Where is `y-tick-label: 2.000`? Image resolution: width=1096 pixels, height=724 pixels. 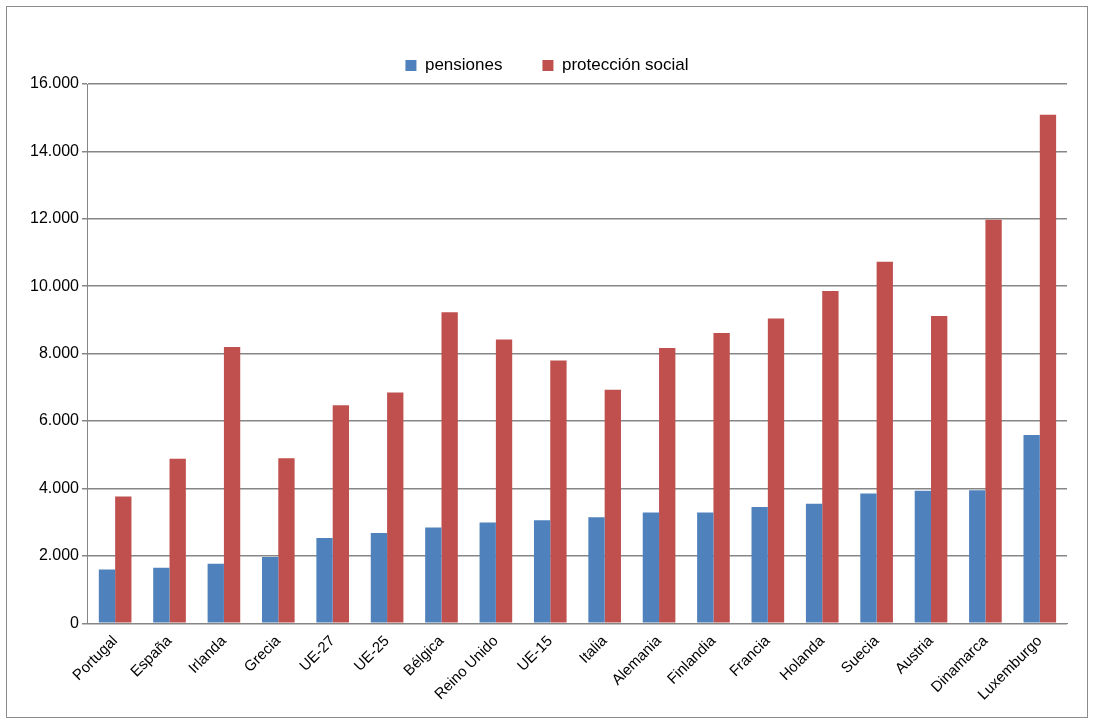 y-tick-label: 2.000 is located at coordinates (59, 555).